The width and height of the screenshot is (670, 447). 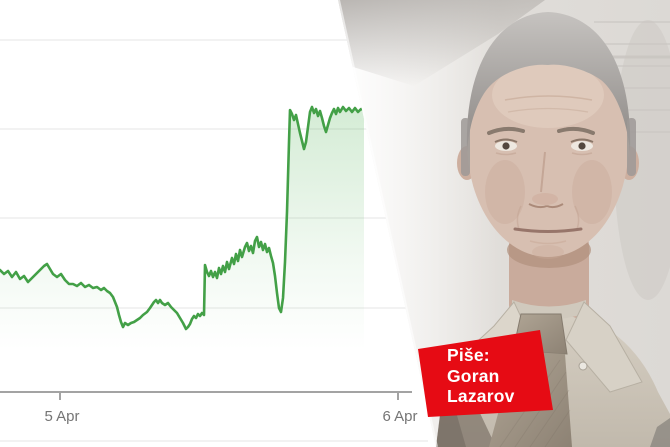 What do you see at coordinates (544, 147) in the screenshot?
I see `eyes` at bounding box center [544, 147].